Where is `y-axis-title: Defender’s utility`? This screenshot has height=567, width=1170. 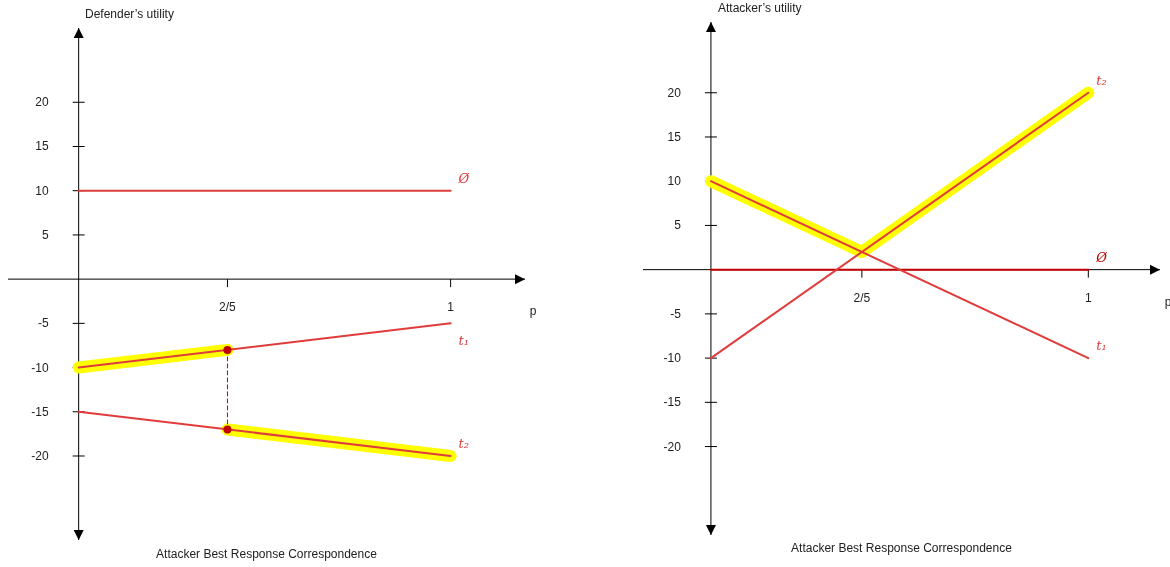
y-axis-title: Defender’s utility is located at coordinates (129, 14).